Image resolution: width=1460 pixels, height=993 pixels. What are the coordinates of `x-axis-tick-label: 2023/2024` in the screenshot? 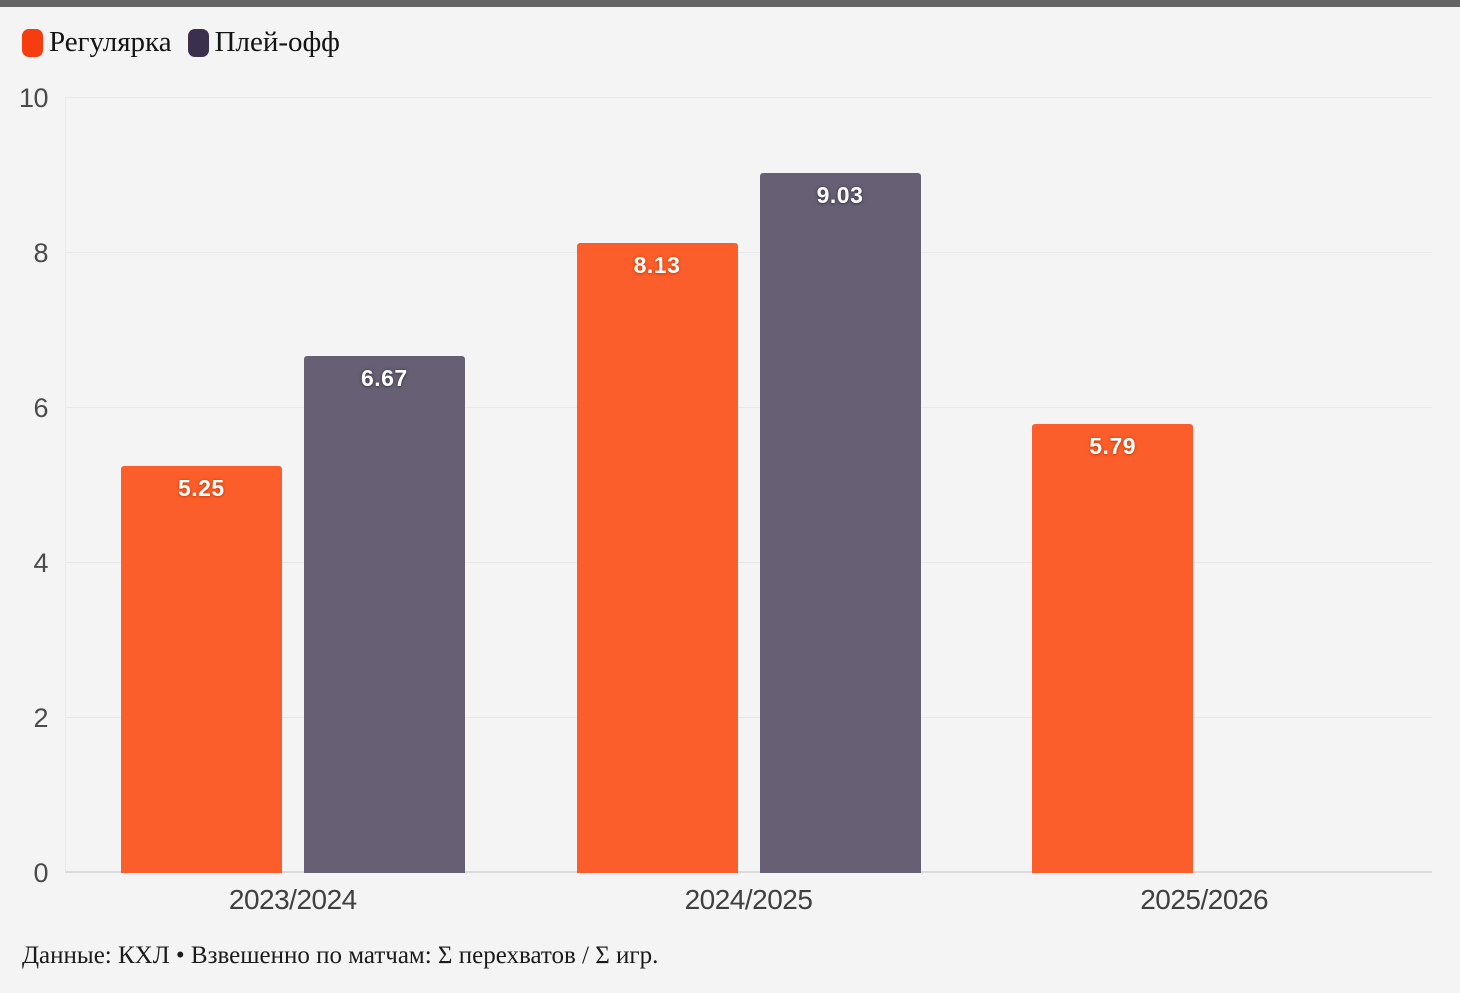 It's located at (292, 899).